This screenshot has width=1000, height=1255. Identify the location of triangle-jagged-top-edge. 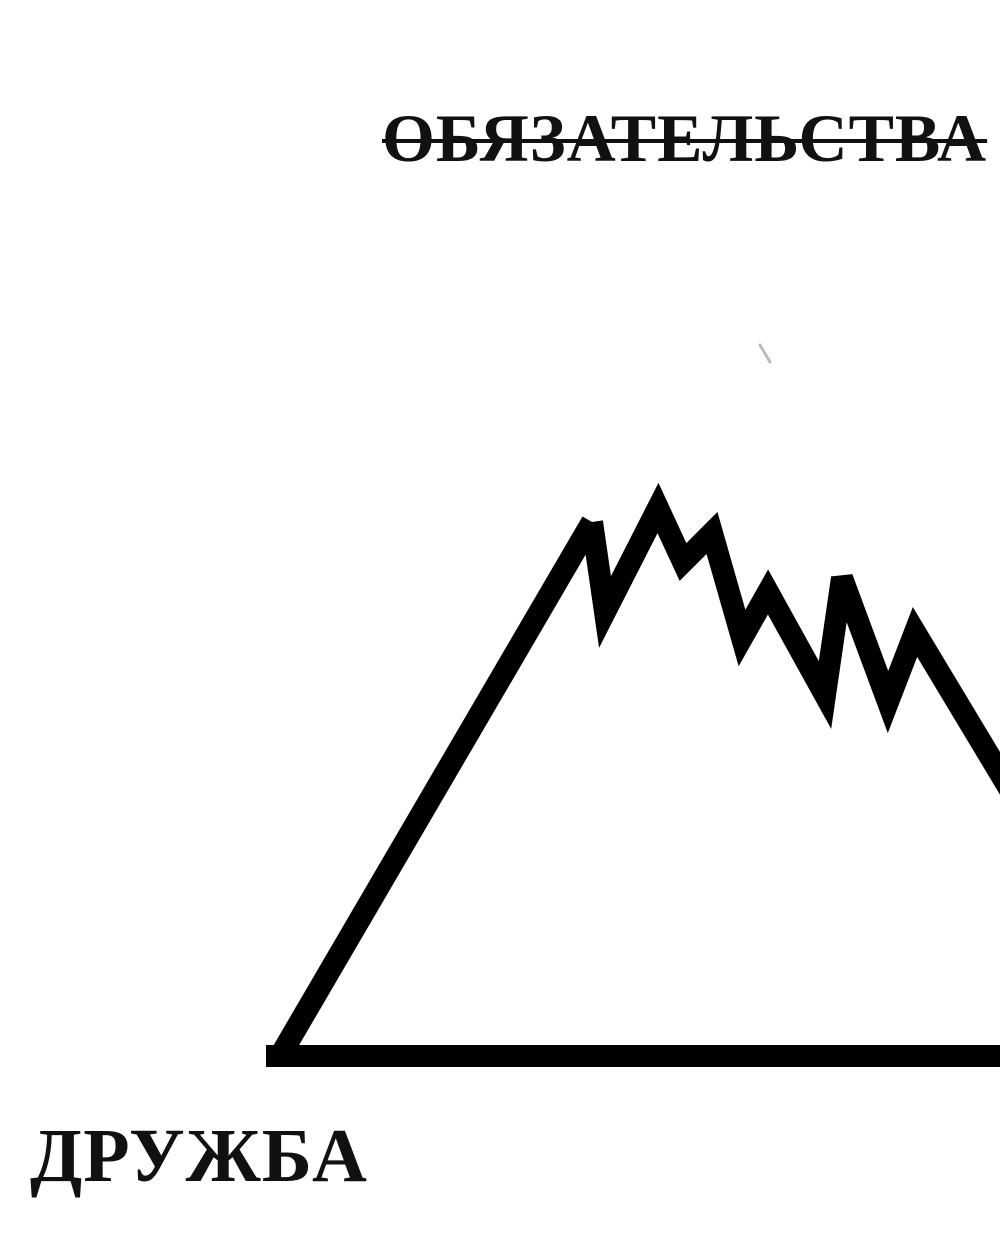
(790, 638).